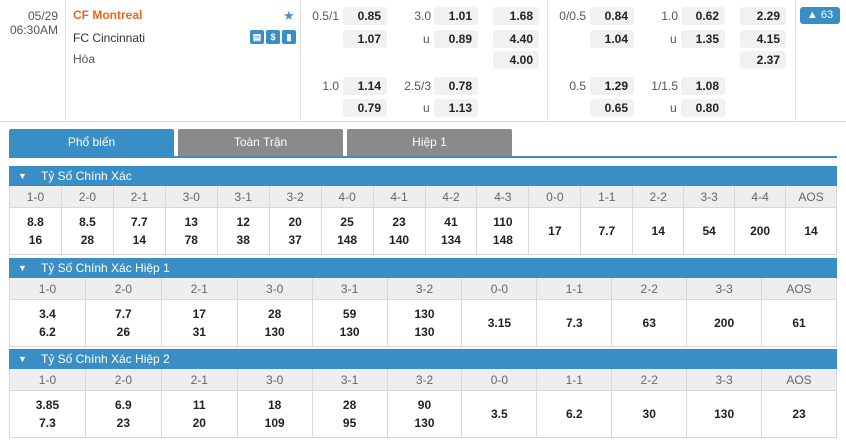 The height and width of the screenshot is (443, 846). Describe the element at coordinates (199, 423) in the screenshot. I see `away-score-odds: 20` at that location.